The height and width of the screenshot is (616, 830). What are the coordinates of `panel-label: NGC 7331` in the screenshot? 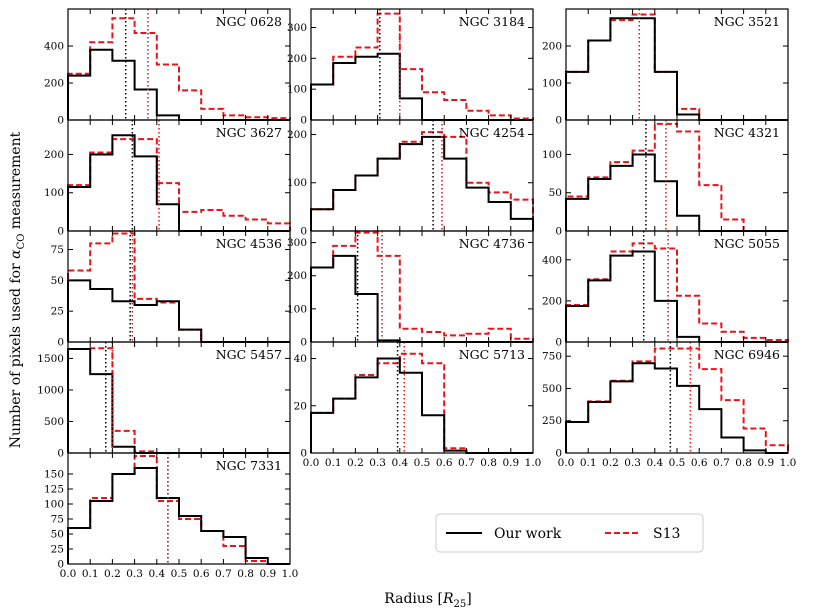 It's located at (249, 465).